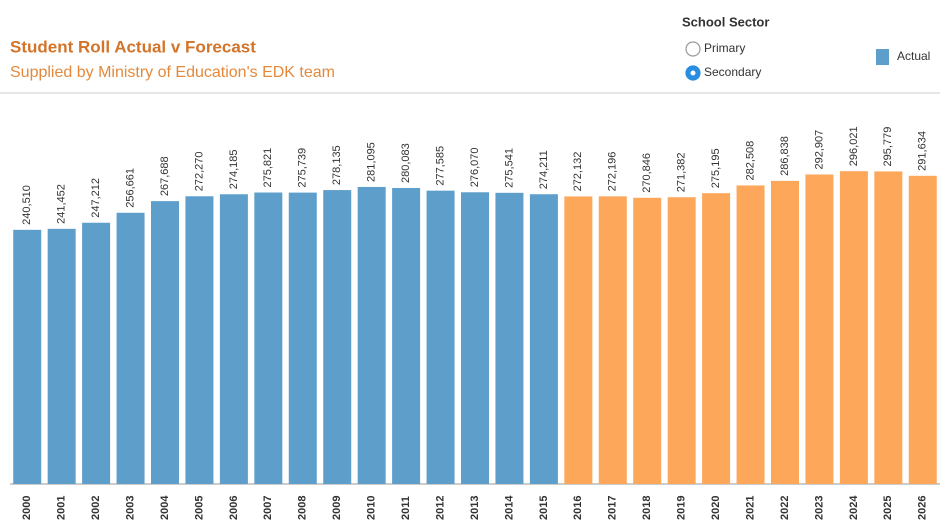  I want to click on value-label: 291,634, so click(923, 151).